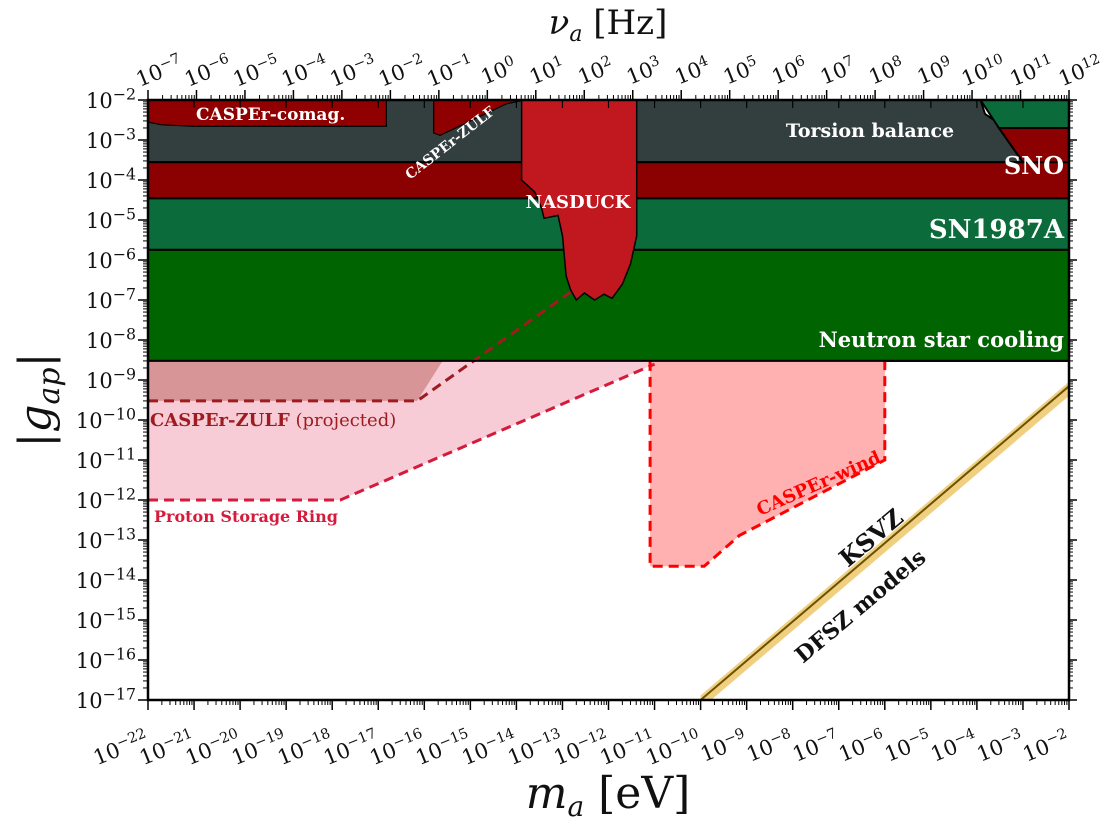 Image resolution: width=1104 pixels, height=826 pixels. Describe the element at coordinates (208, 71) in the screenshot. I see `top-x-tick-label: 10⁻⁶` at that location.